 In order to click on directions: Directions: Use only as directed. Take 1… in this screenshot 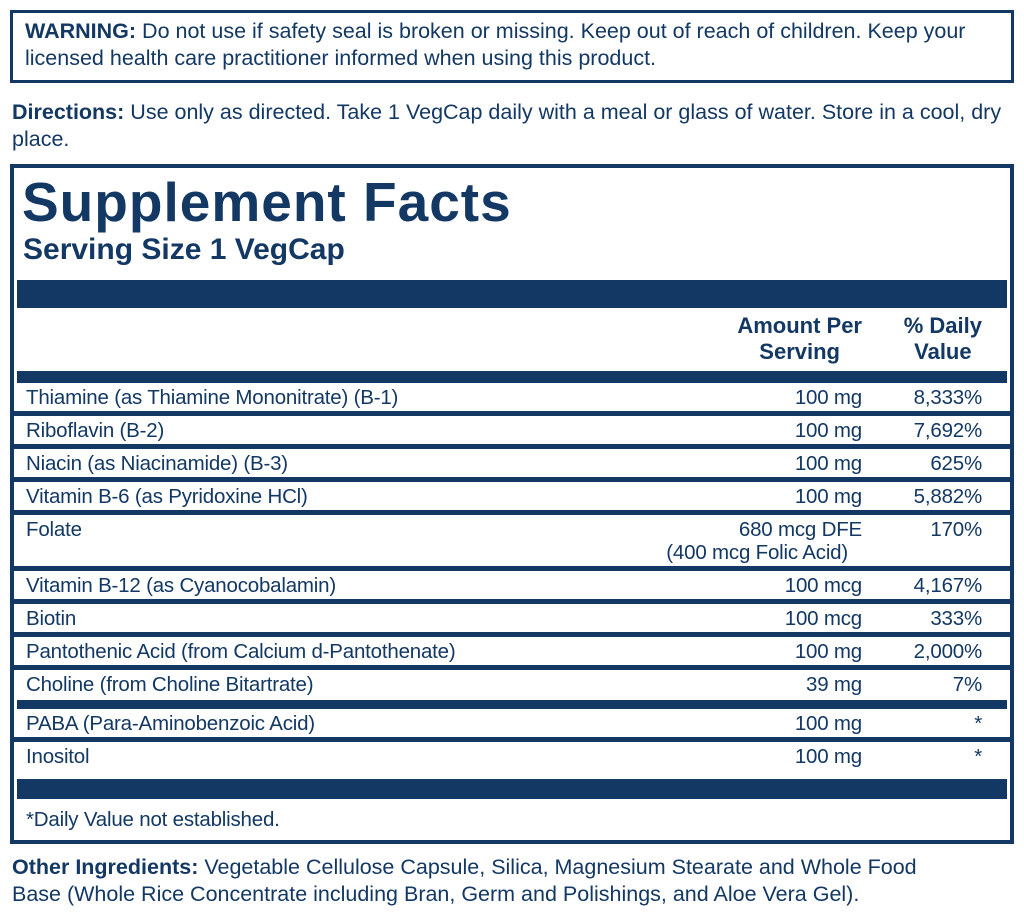, I will do `click(512, 126)`.